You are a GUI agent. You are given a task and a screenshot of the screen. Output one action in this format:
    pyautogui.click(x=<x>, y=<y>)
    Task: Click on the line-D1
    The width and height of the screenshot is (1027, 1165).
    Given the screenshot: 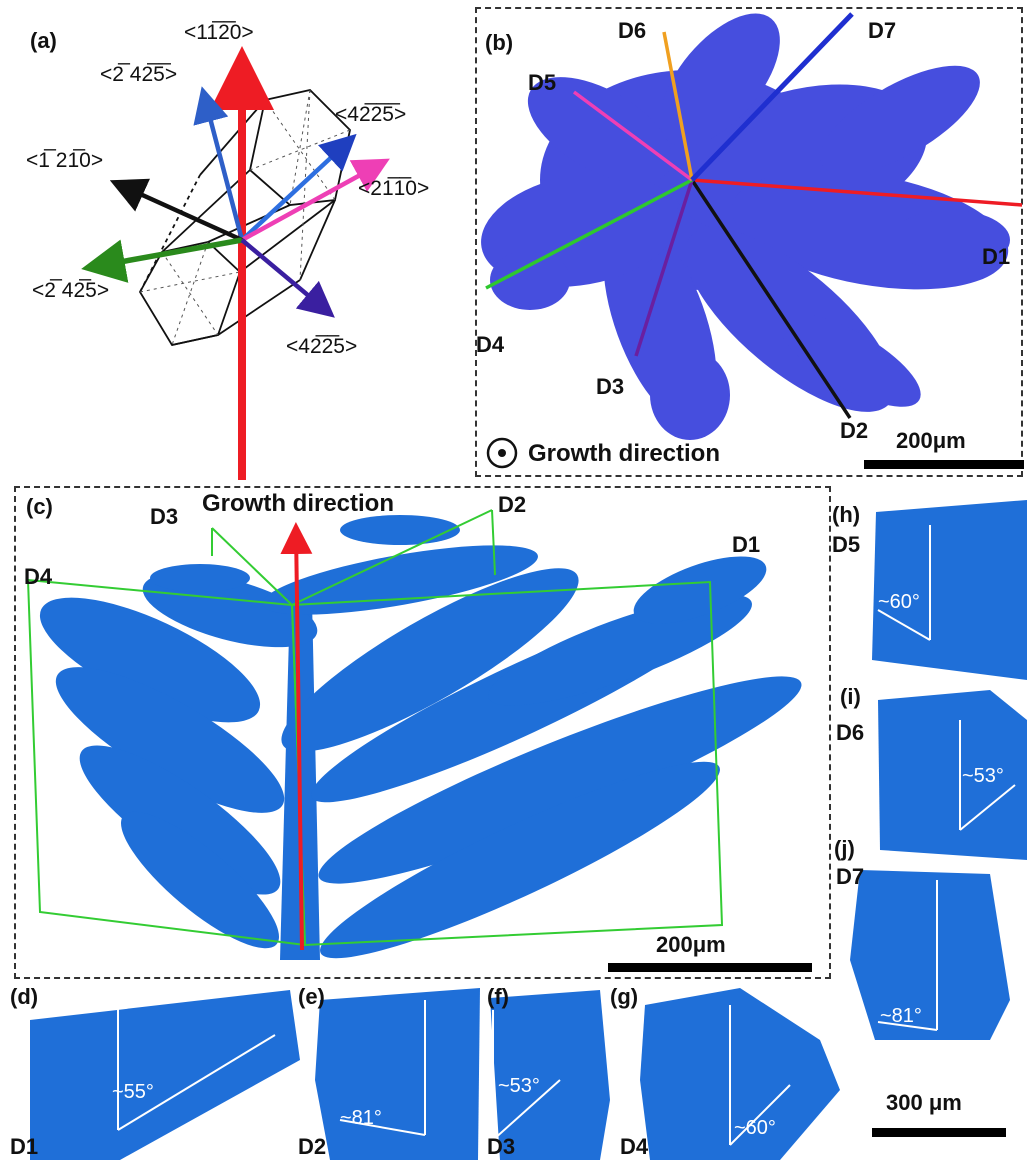 What is the action you would take?
    pyautogui.click(x=857, y=192)
    